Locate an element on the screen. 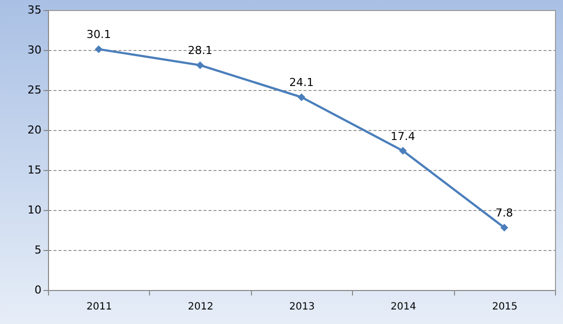  x-tick-label: 2013 is located at coordinates (302, 307).